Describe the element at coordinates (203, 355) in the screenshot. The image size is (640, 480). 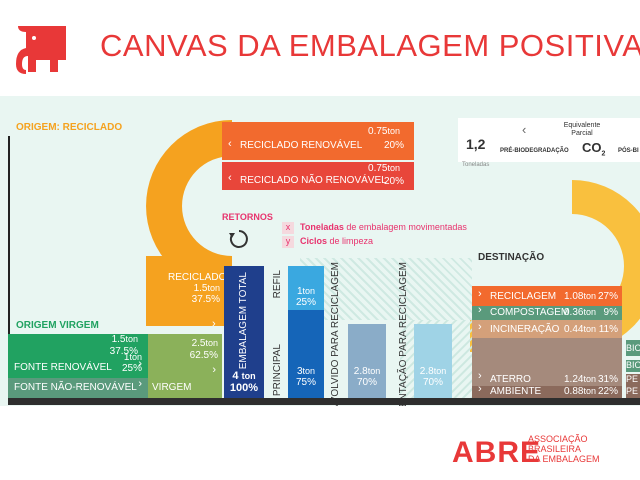
I see `virgem-pct: 62.5%` at that location.